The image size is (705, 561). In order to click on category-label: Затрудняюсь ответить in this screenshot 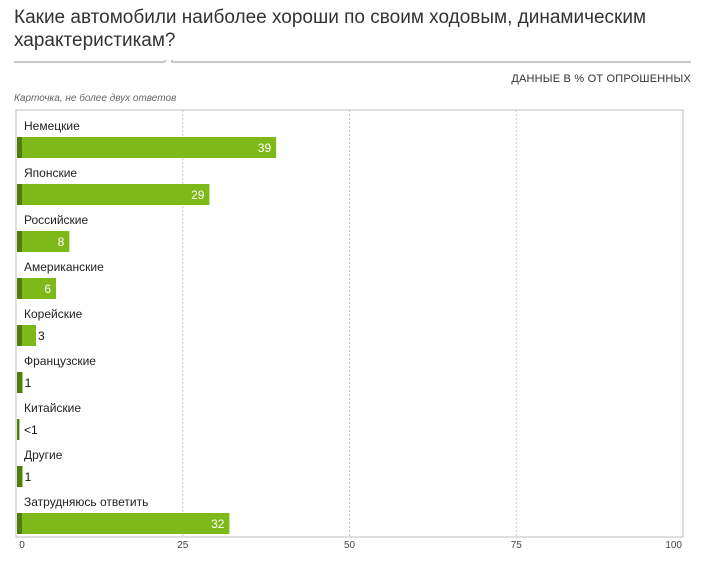, I will do `click(86, 502)`.